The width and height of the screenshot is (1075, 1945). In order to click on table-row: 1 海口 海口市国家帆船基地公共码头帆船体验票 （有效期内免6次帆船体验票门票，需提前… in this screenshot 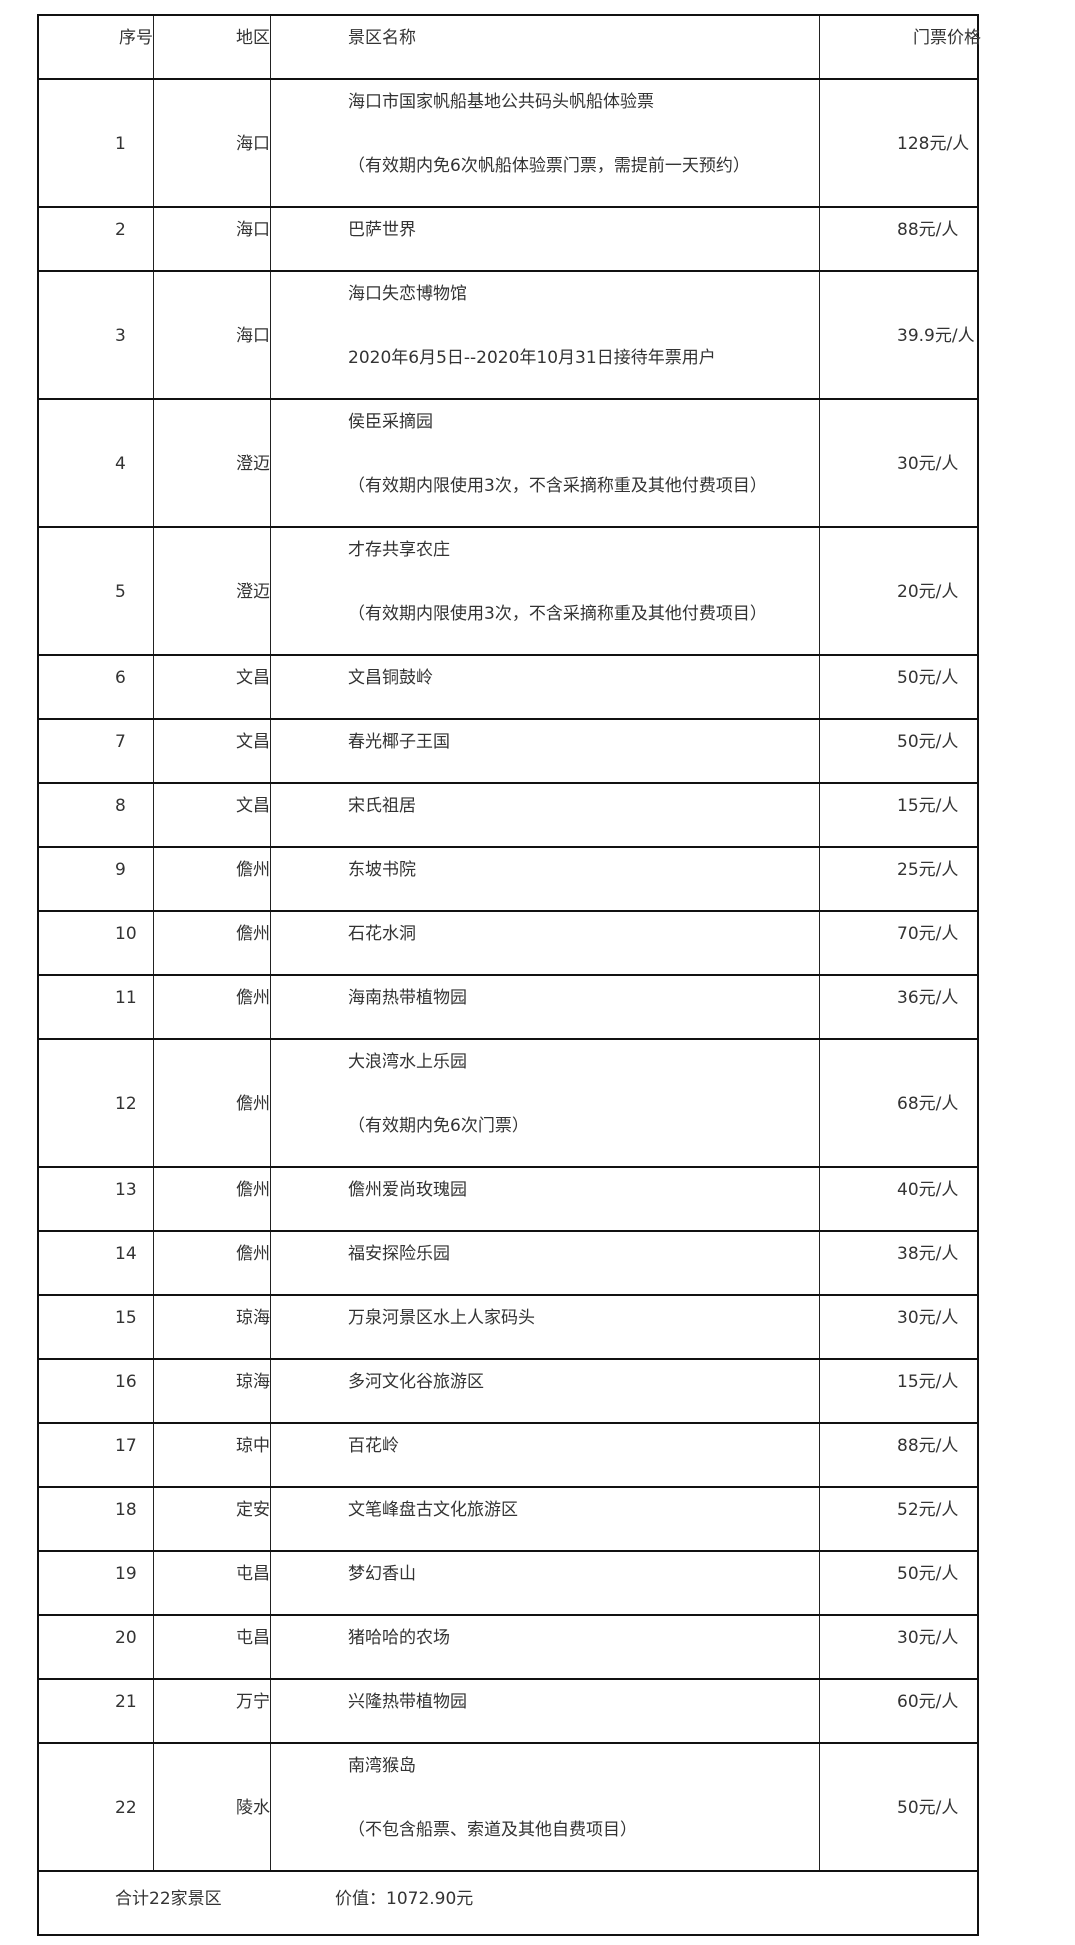, I will do `click(508, 144)`.